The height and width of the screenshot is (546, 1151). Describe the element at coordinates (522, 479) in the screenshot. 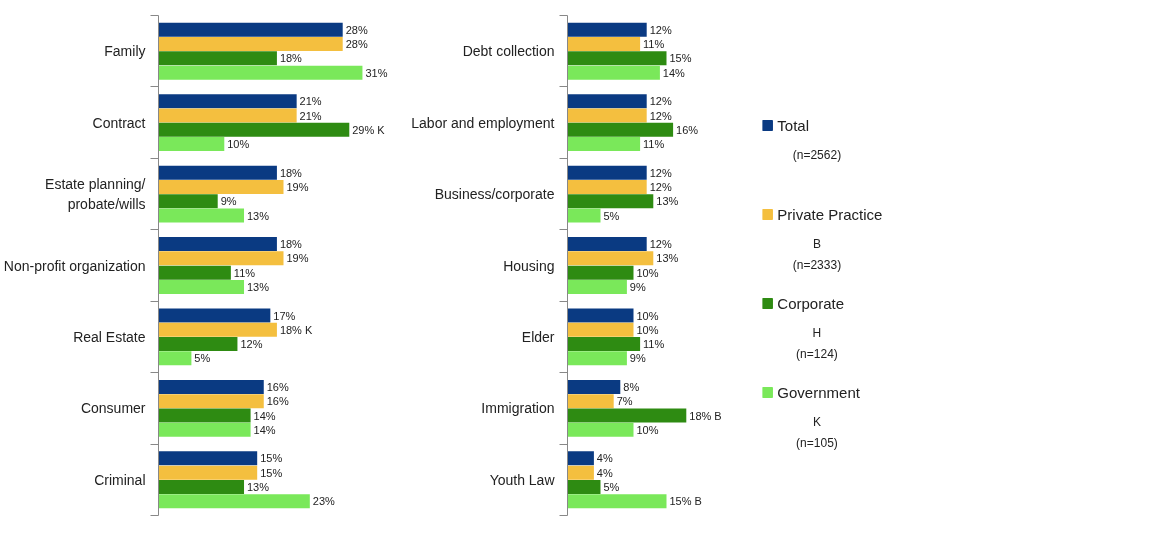

I see `y-tick-label: Youth Law` at that location.